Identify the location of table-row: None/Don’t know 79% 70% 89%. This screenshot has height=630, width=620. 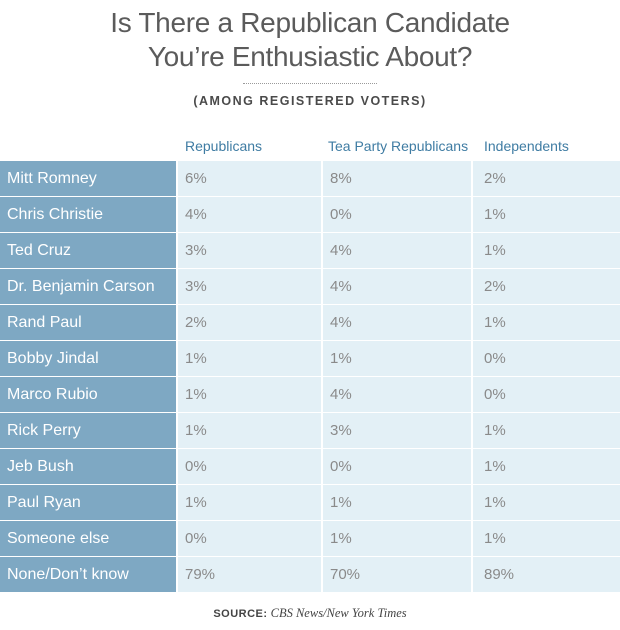
(310, 574).